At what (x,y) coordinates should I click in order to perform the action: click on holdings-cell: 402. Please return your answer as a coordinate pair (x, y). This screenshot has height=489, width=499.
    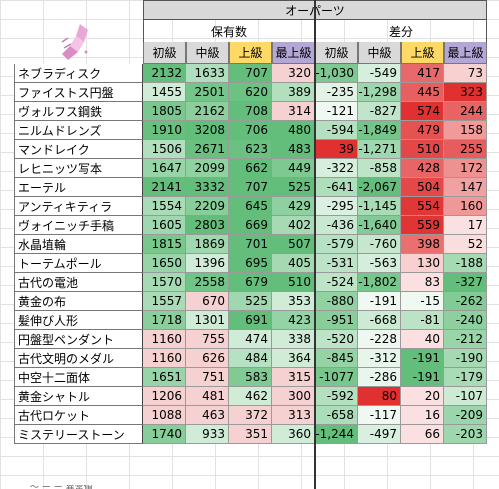
    Looking at the image, I should click on (293, 225).